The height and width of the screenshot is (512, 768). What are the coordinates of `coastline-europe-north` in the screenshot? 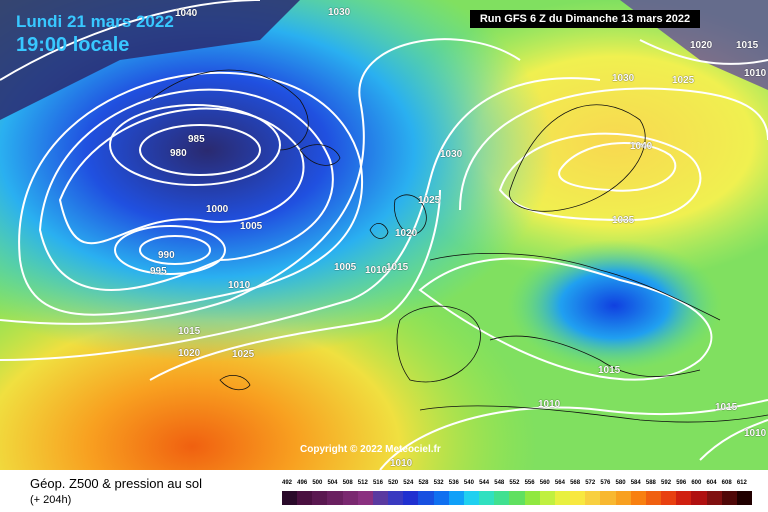 It's located at (575, 287).